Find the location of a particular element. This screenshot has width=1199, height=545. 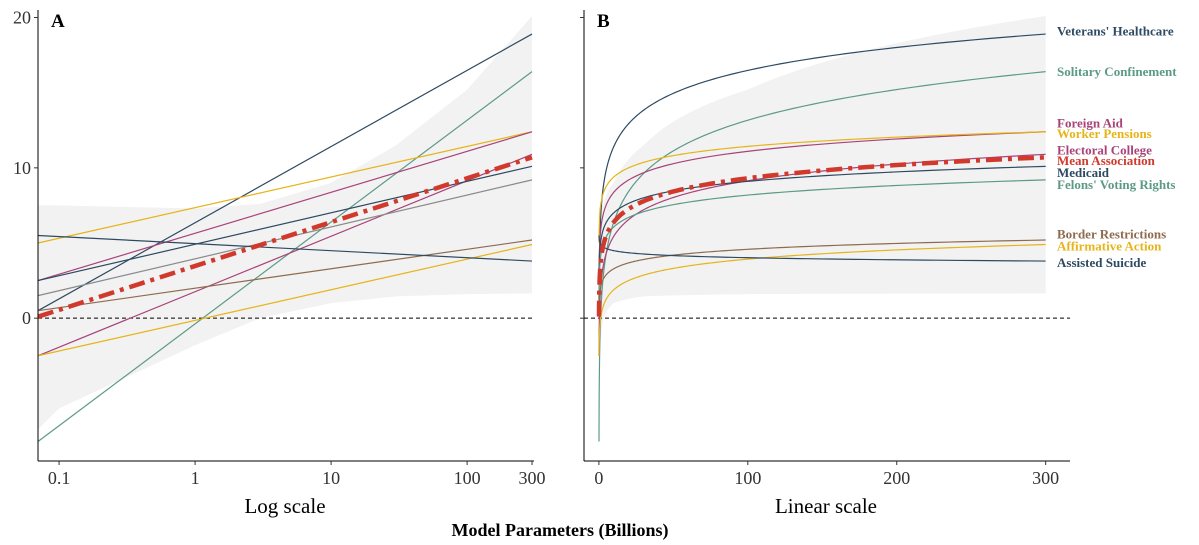

series-label-affirmative-action: Affirmative Action is located at coordinates (1109, 246).